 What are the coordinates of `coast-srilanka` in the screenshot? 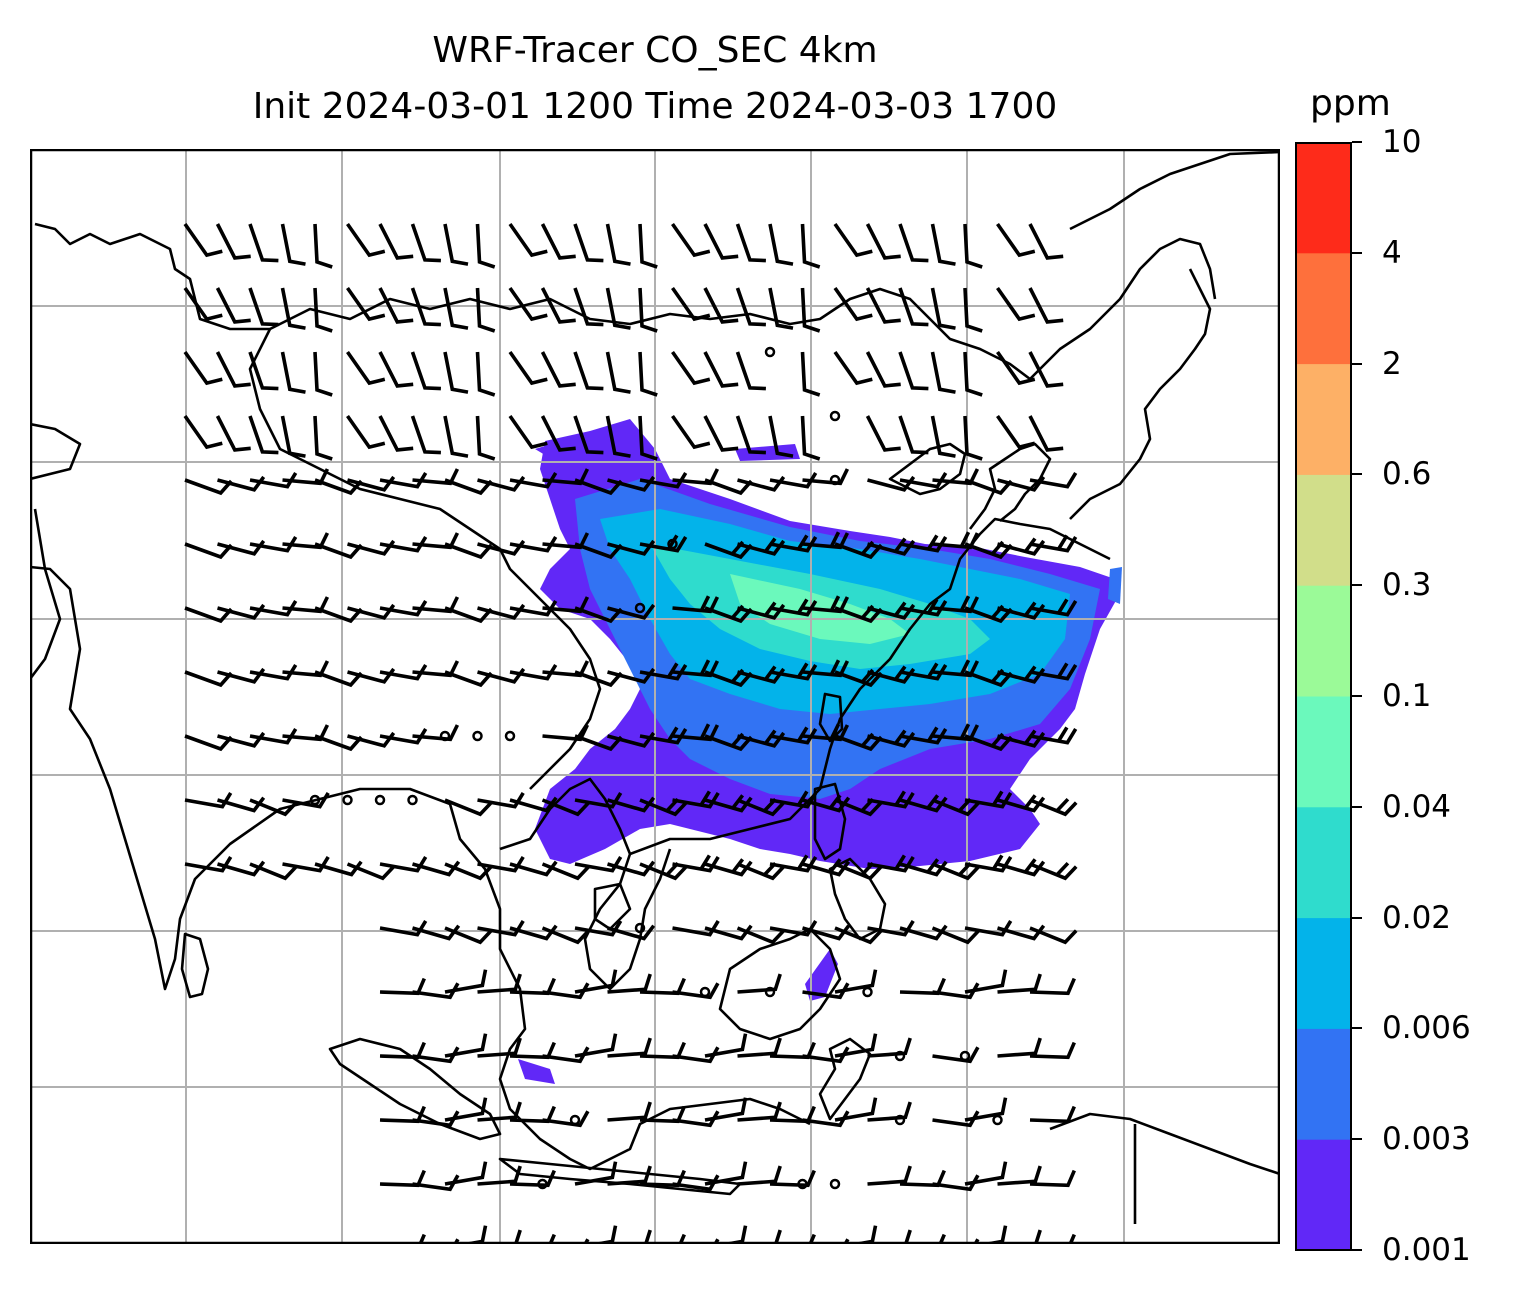 It's located at (195, 965).